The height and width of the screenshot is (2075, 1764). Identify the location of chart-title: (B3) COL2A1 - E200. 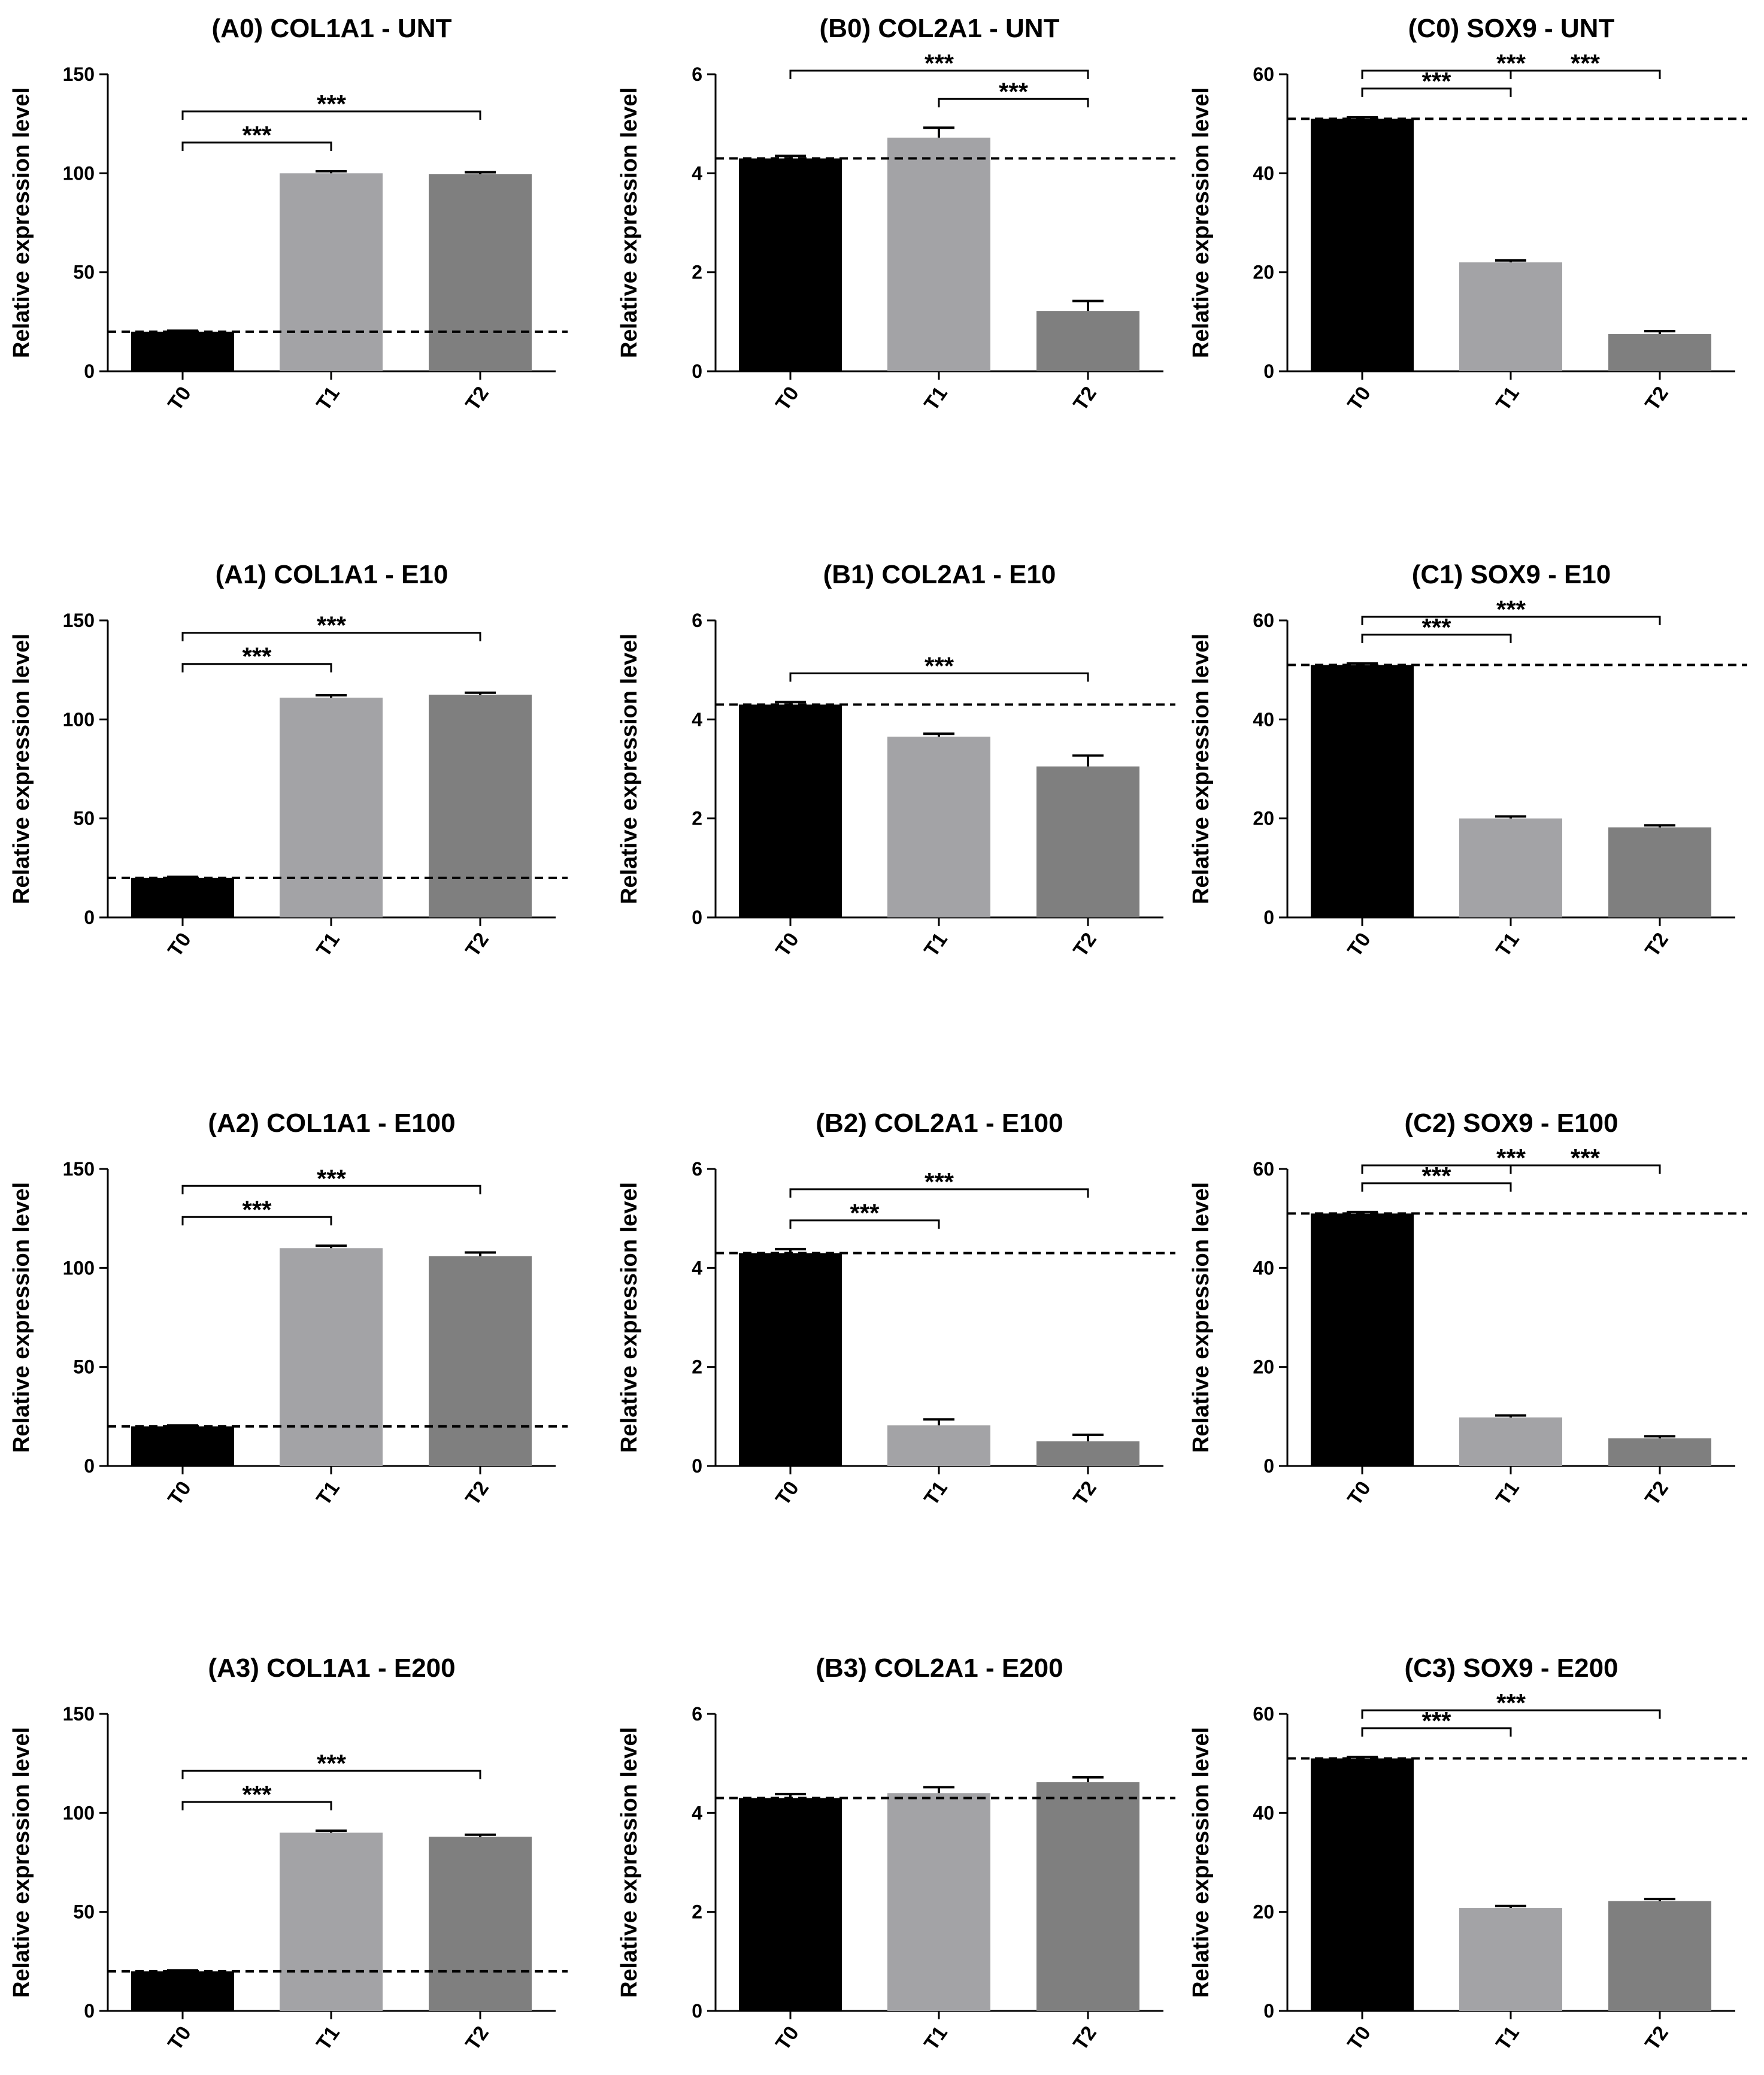
(939, 1668).